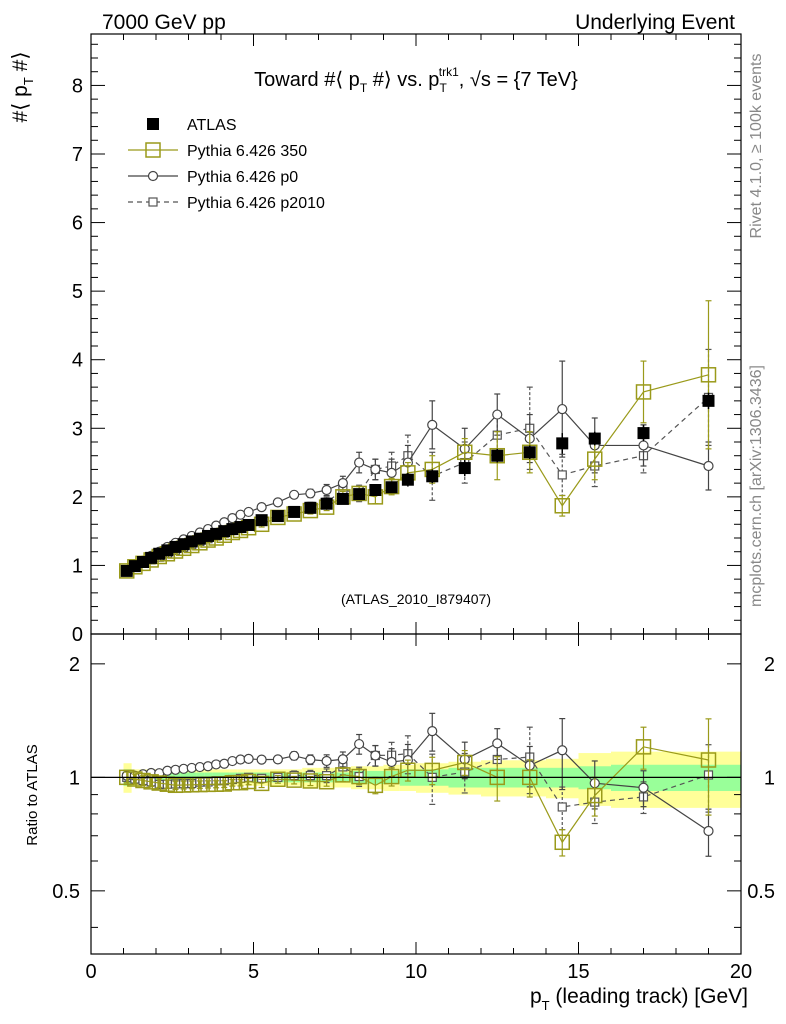  I want to click on ylabel-post: #⟩, so click(20, 64).